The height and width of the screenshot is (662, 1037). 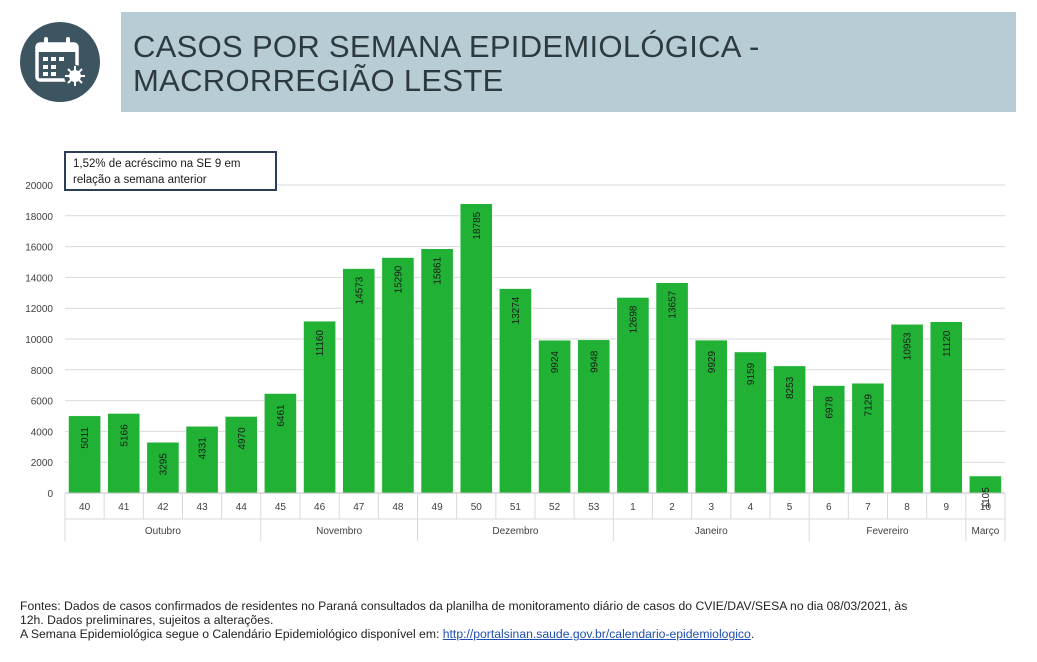 I want to click on x-tick-label: 7, so click(x=868, y=507).